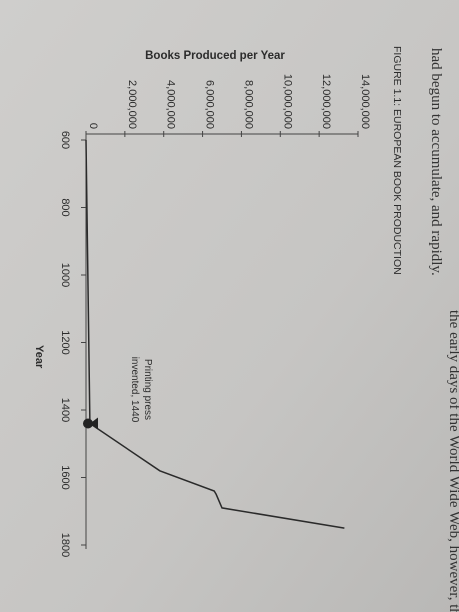 This screenshot has width=459, height=612. I want to click on x-tick-label: 1800, so click(65, 545).